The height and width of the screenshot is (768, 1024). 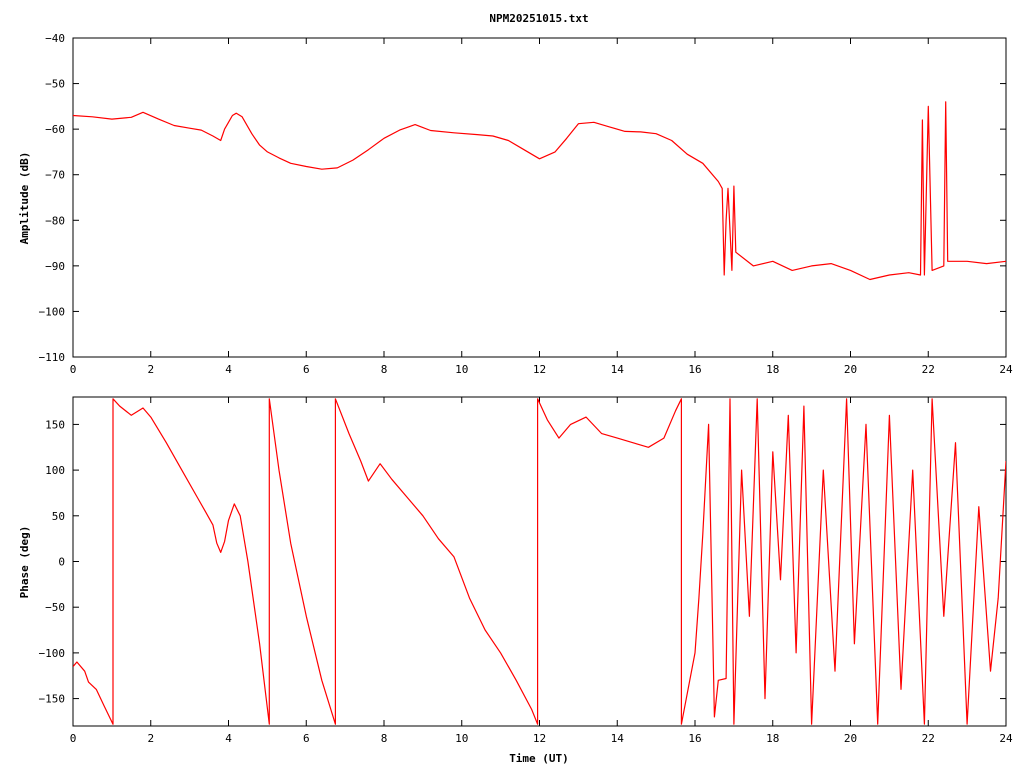 What do you see at coordinates (55, 38) in the screenshot?
I see `amplitude-y-tick-label: −40` at bounding box center [55, 38].